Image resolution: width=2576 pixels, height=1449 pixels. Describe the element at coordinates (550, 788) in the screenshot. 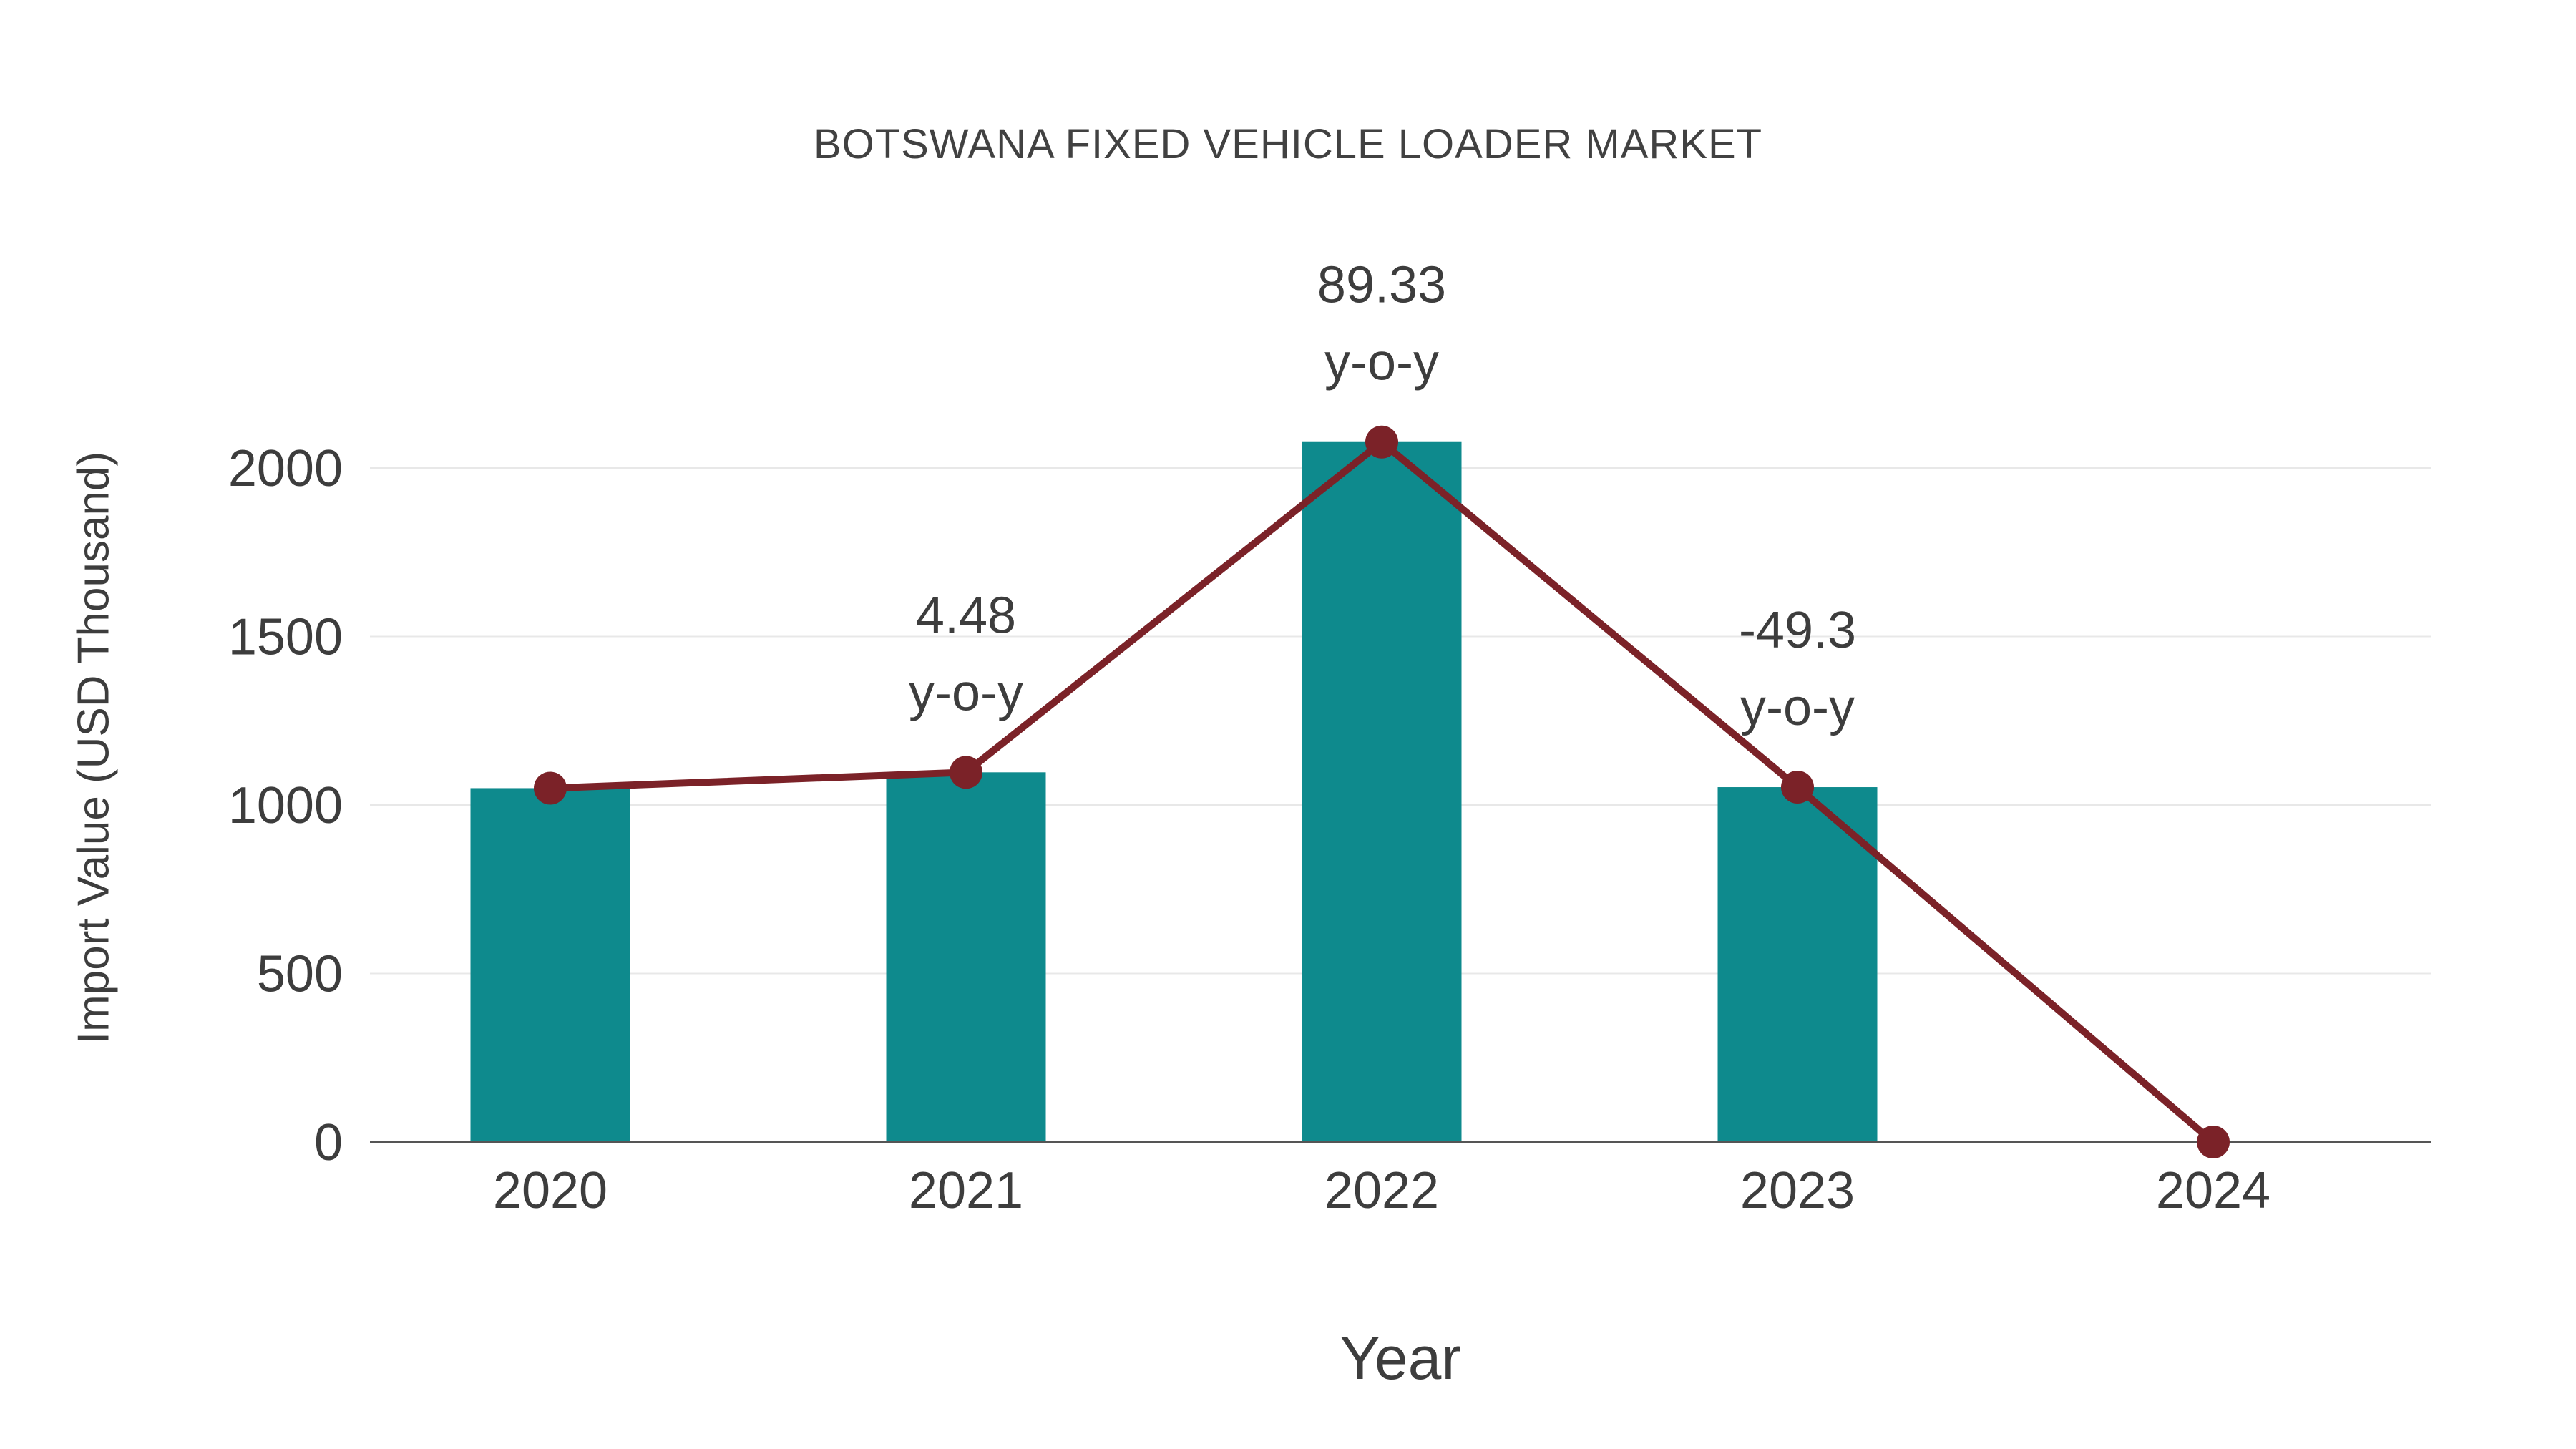

I see `marker-2020` at that location.